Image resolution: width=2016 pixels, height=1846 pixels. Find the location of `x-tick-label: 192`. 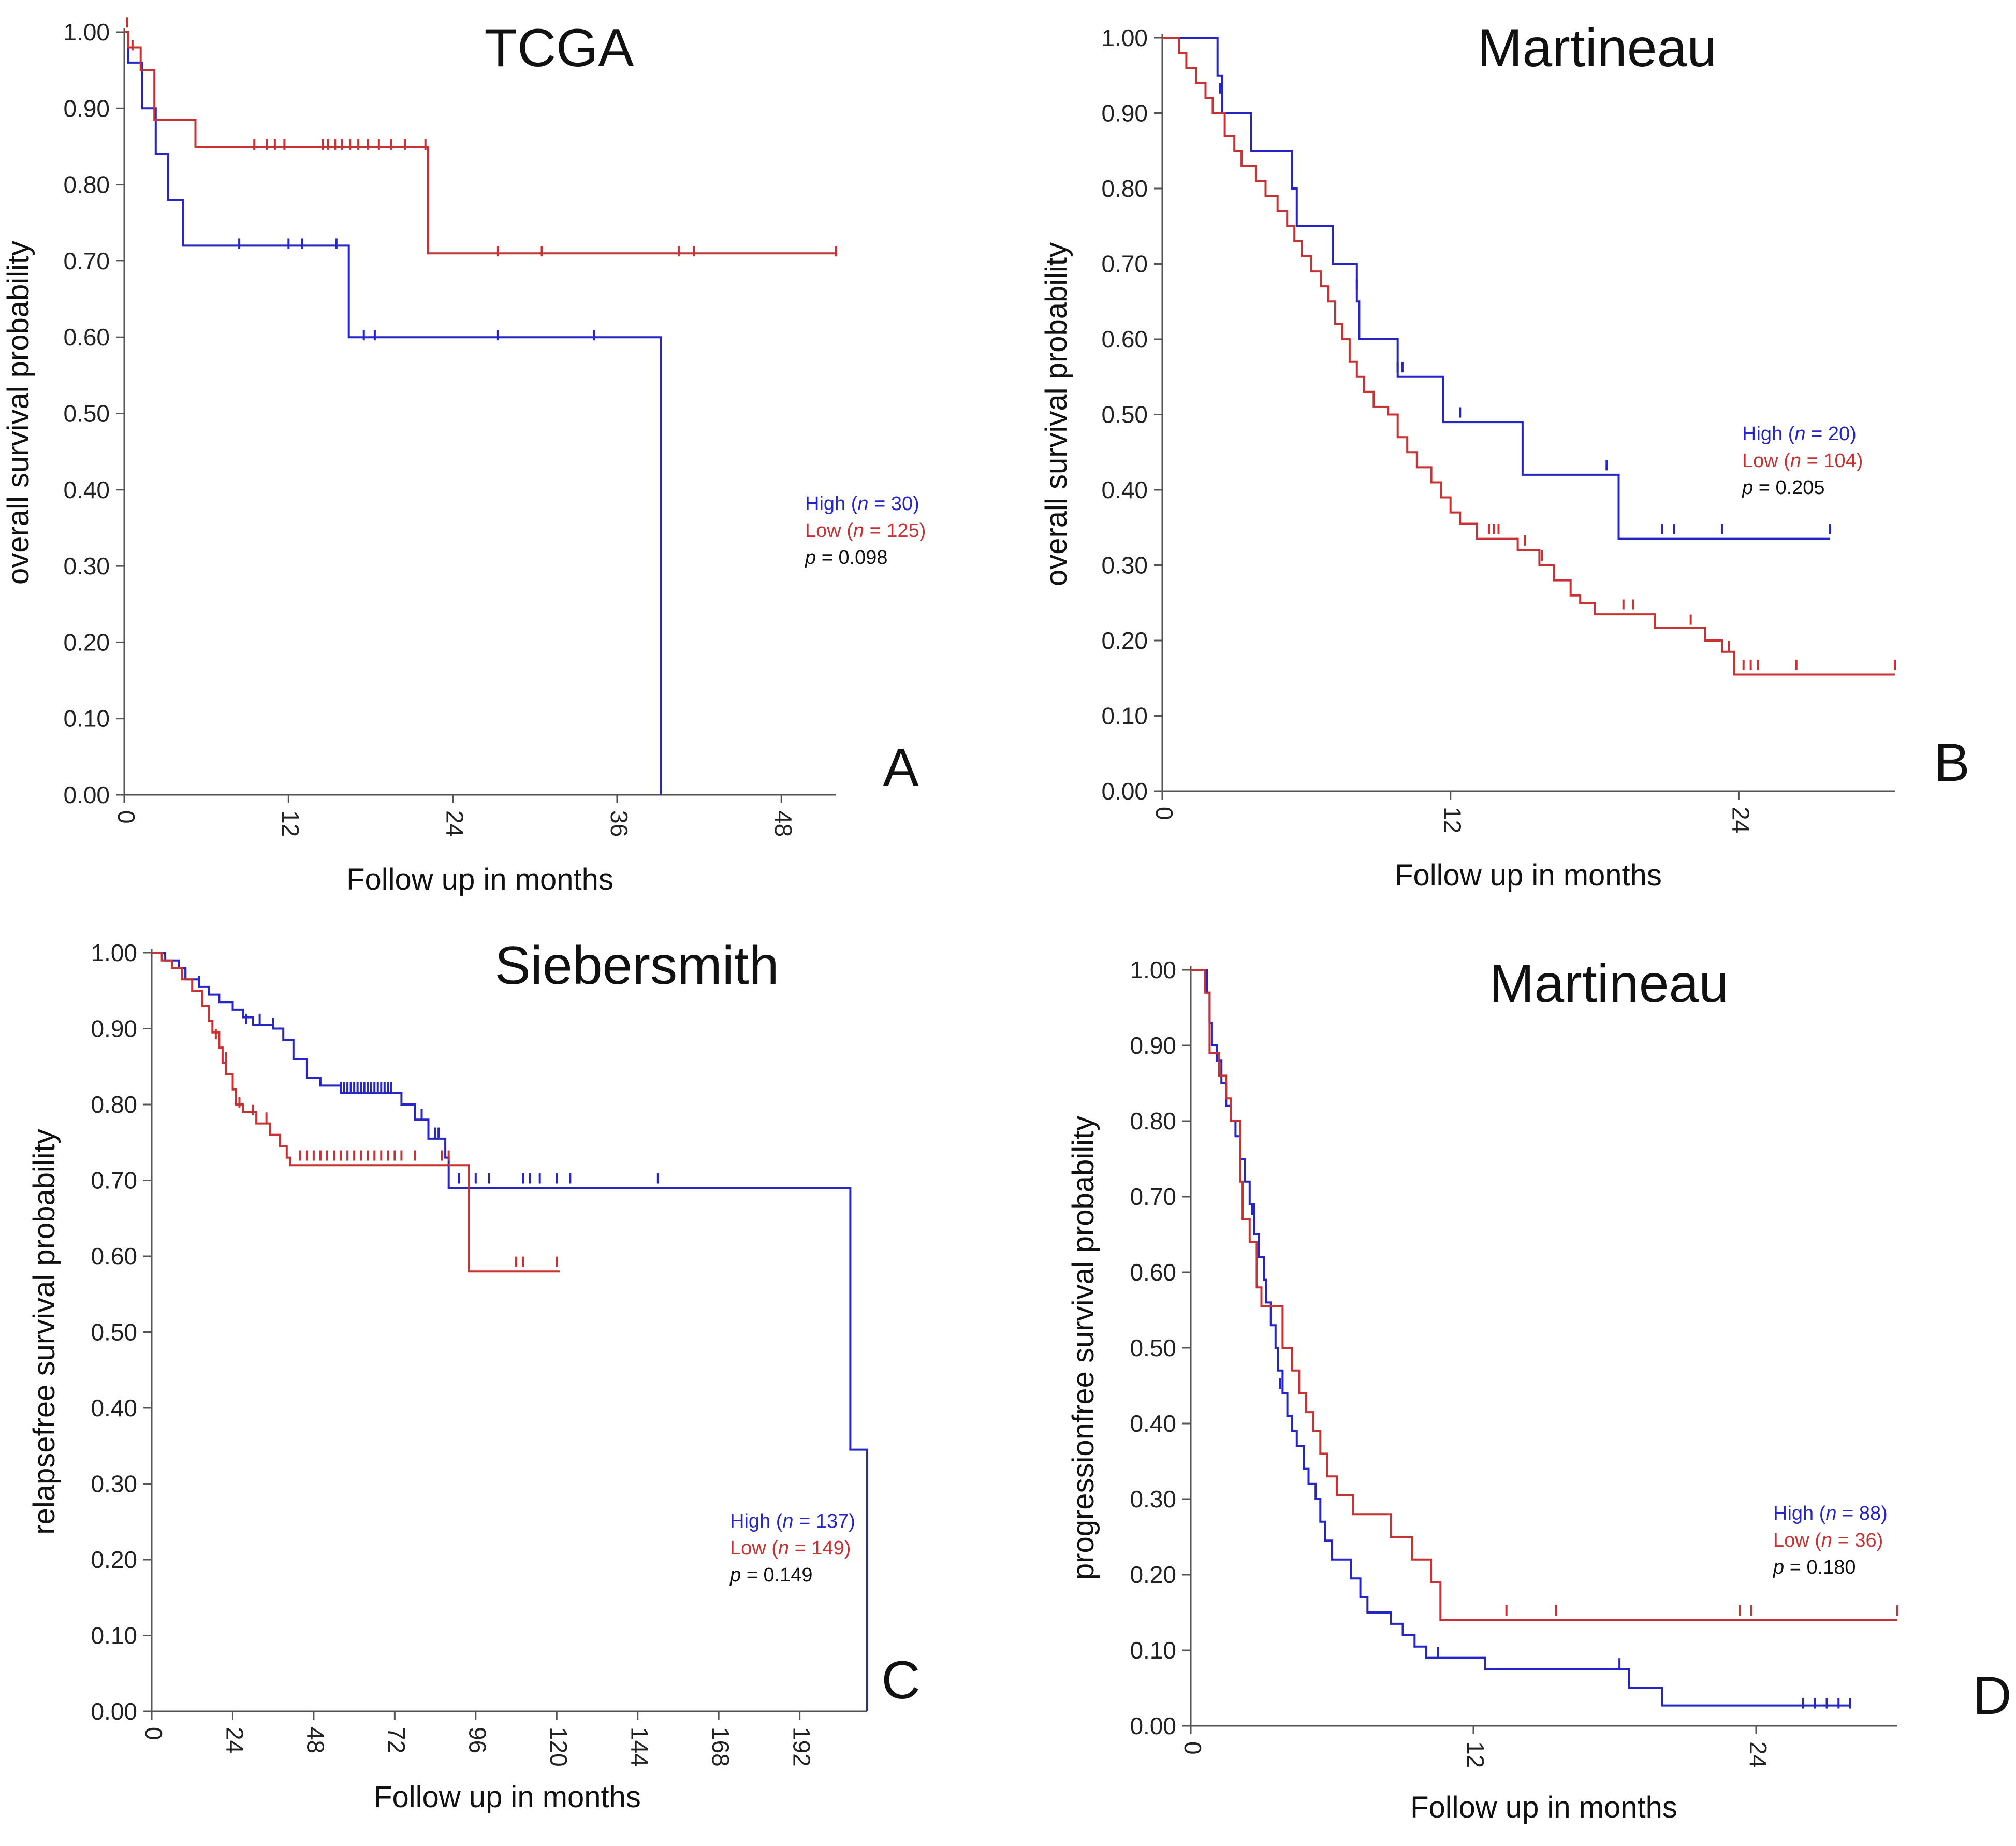

x-tick-label: 192 is located at coordinates (801, 1747).